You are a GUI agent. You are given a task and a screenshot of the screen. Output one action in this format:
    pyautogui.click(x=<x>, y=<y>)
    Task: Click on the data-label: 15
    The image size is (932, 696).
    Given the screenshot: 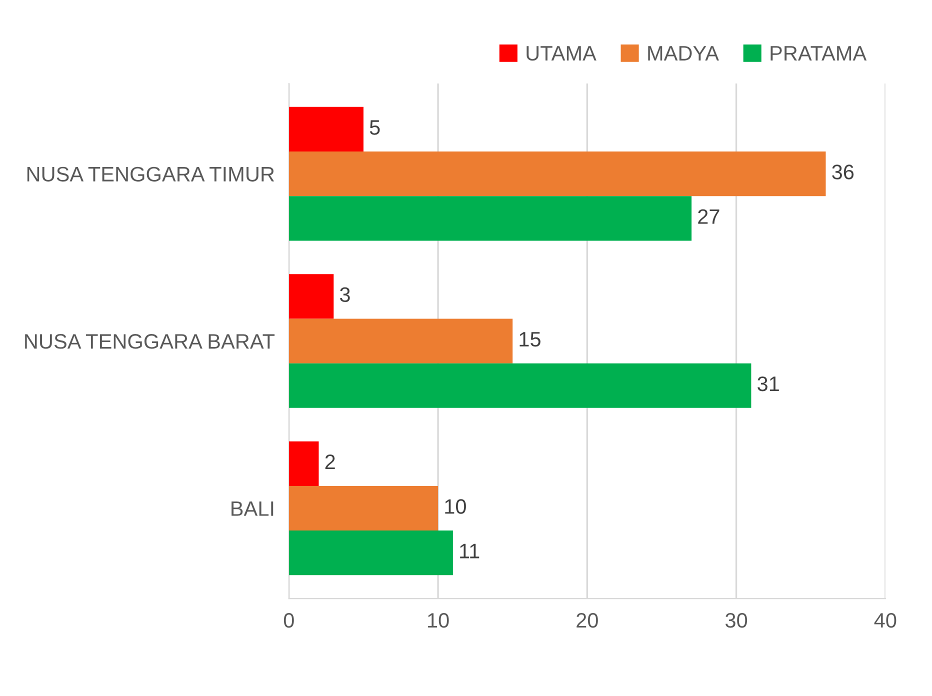 What is the action you would take?
    pyautogui.click(x=530, y=339)
    